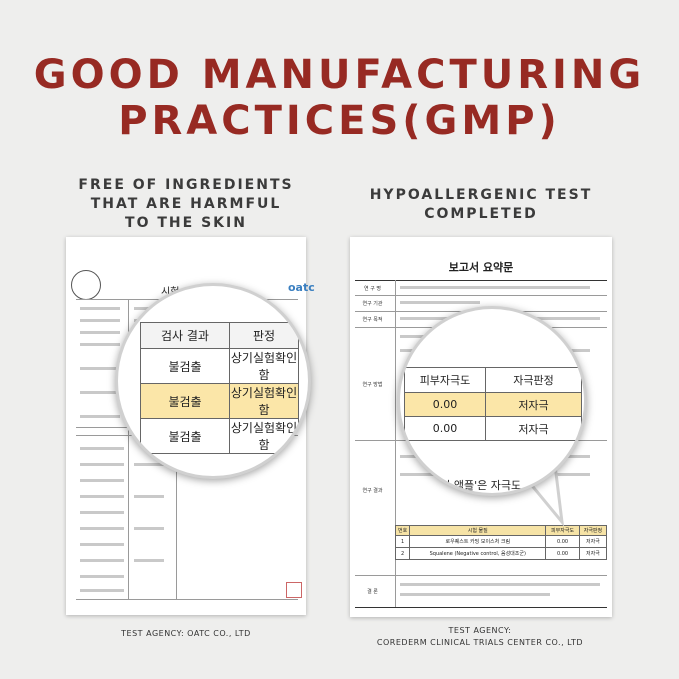 This screenshot has width=679, height=679. What do you see at coordinates (480, 642) in the screenshot?
I see `agency-line: COREDERM CLINICAL TRIALS CENTER CO., LTD` at bounding box center [480, 642].